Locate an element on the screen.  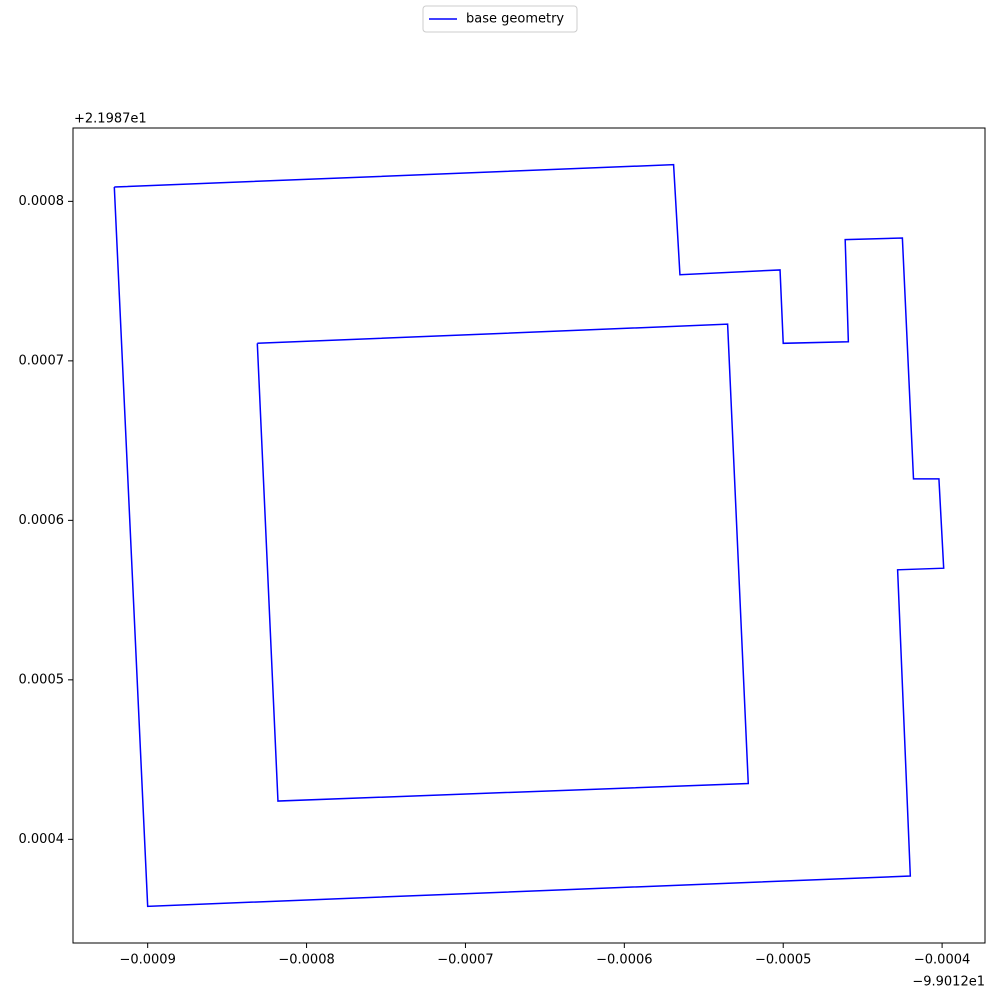
y-tick-label: 0.0008 is located at coordinates (42, 201).